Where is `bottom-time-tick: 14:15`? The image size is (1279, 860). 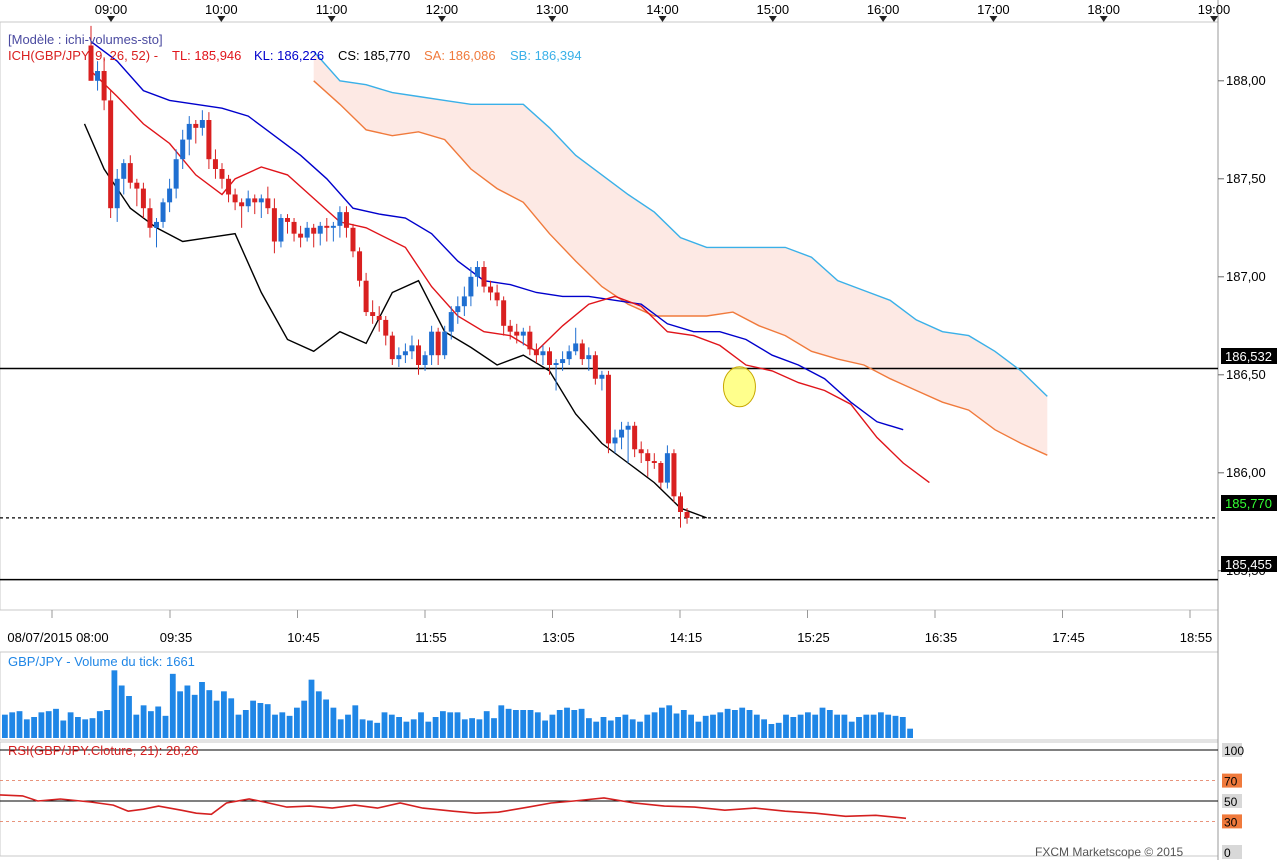 bottom-time-tick: 14:15 is located at coordinates (686, 637).